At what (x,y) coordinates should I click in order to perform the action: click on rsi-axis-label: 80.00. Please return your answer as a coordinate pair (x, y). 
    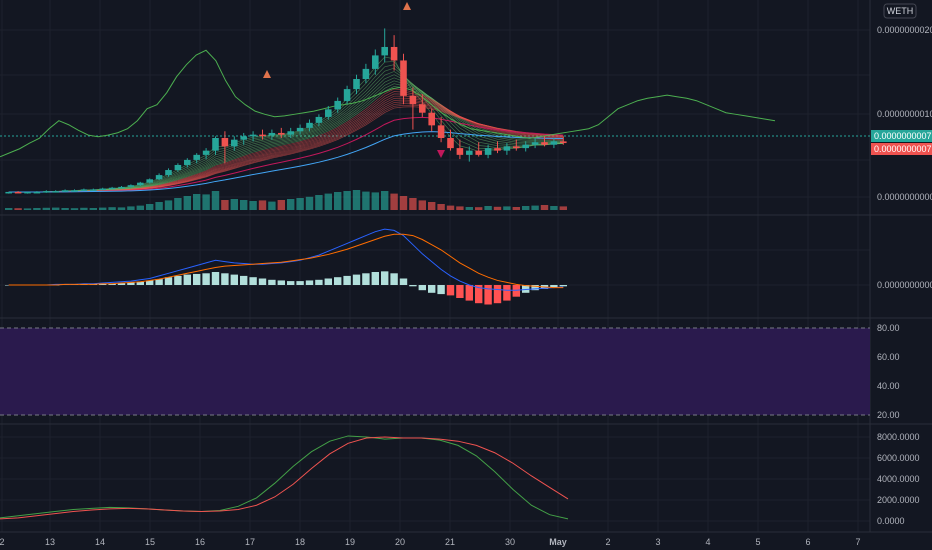
    Looking at the image, I should click on (888, 328).